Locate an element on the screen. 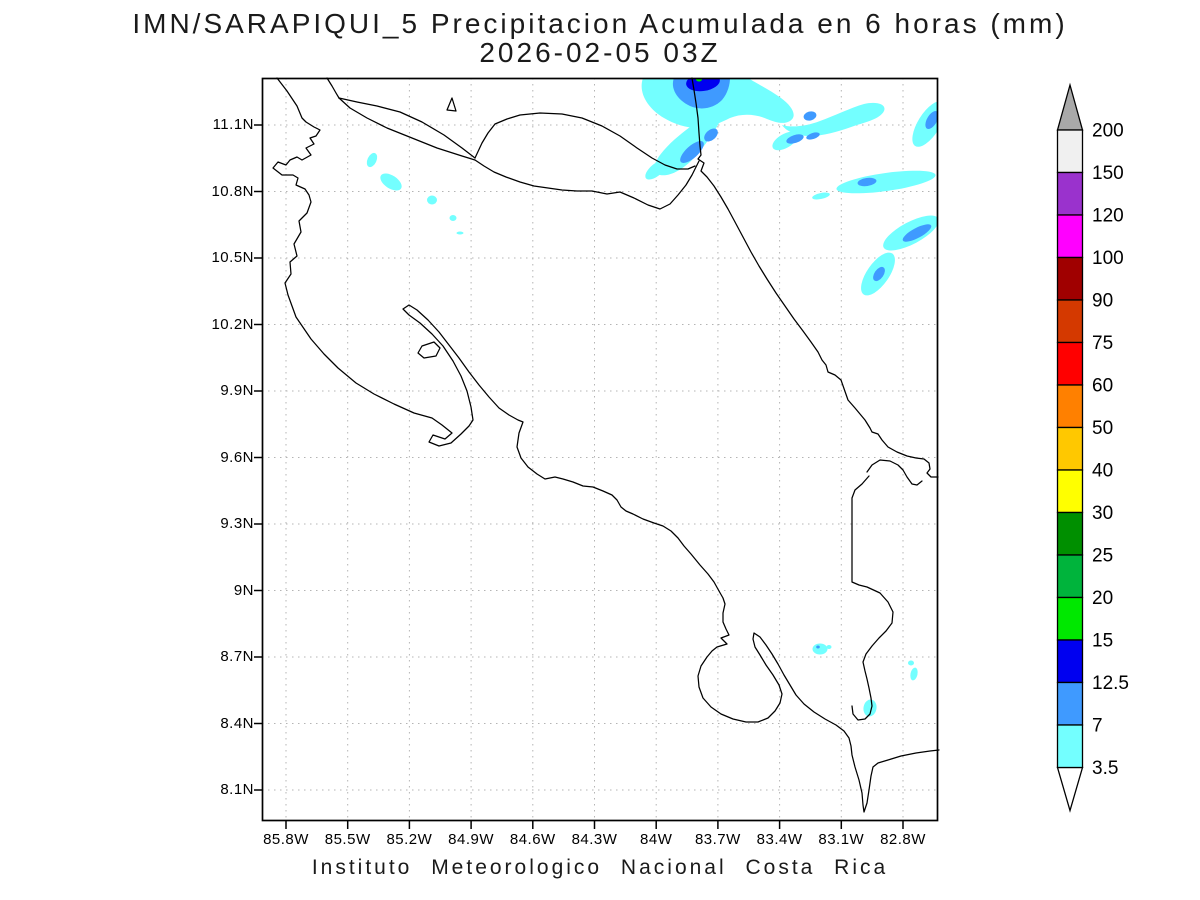 The height and width of the screenshot is (900, 1200). colorbar-arrow-below-min is located at coordinates (1070, 789).